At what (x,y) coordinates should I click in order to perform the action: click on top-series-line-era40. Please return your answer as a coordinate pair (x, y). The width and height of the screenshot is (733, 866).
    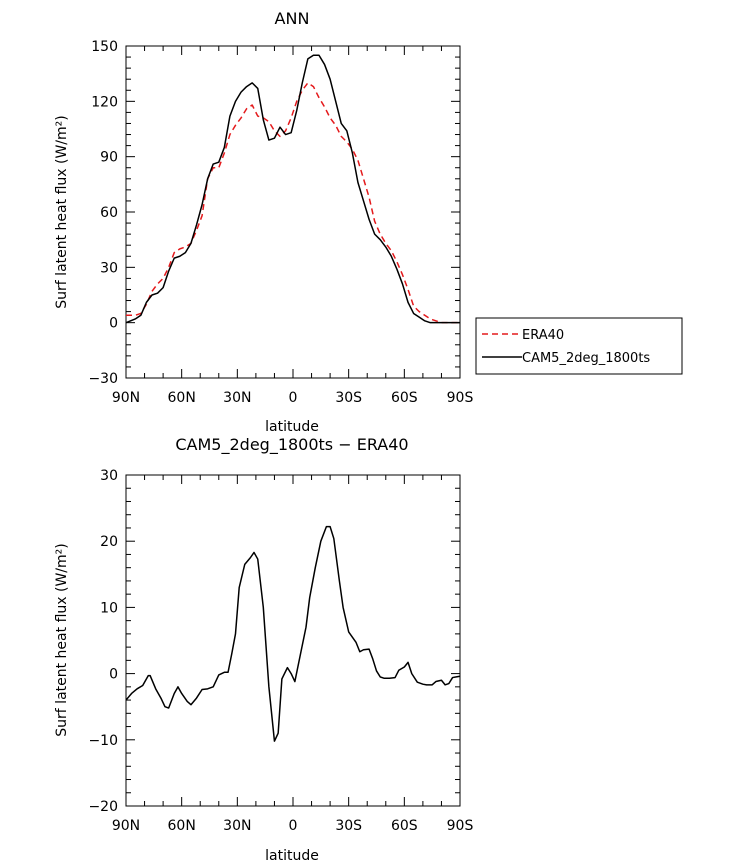
    Looking at the image, I should click on (293, 203).